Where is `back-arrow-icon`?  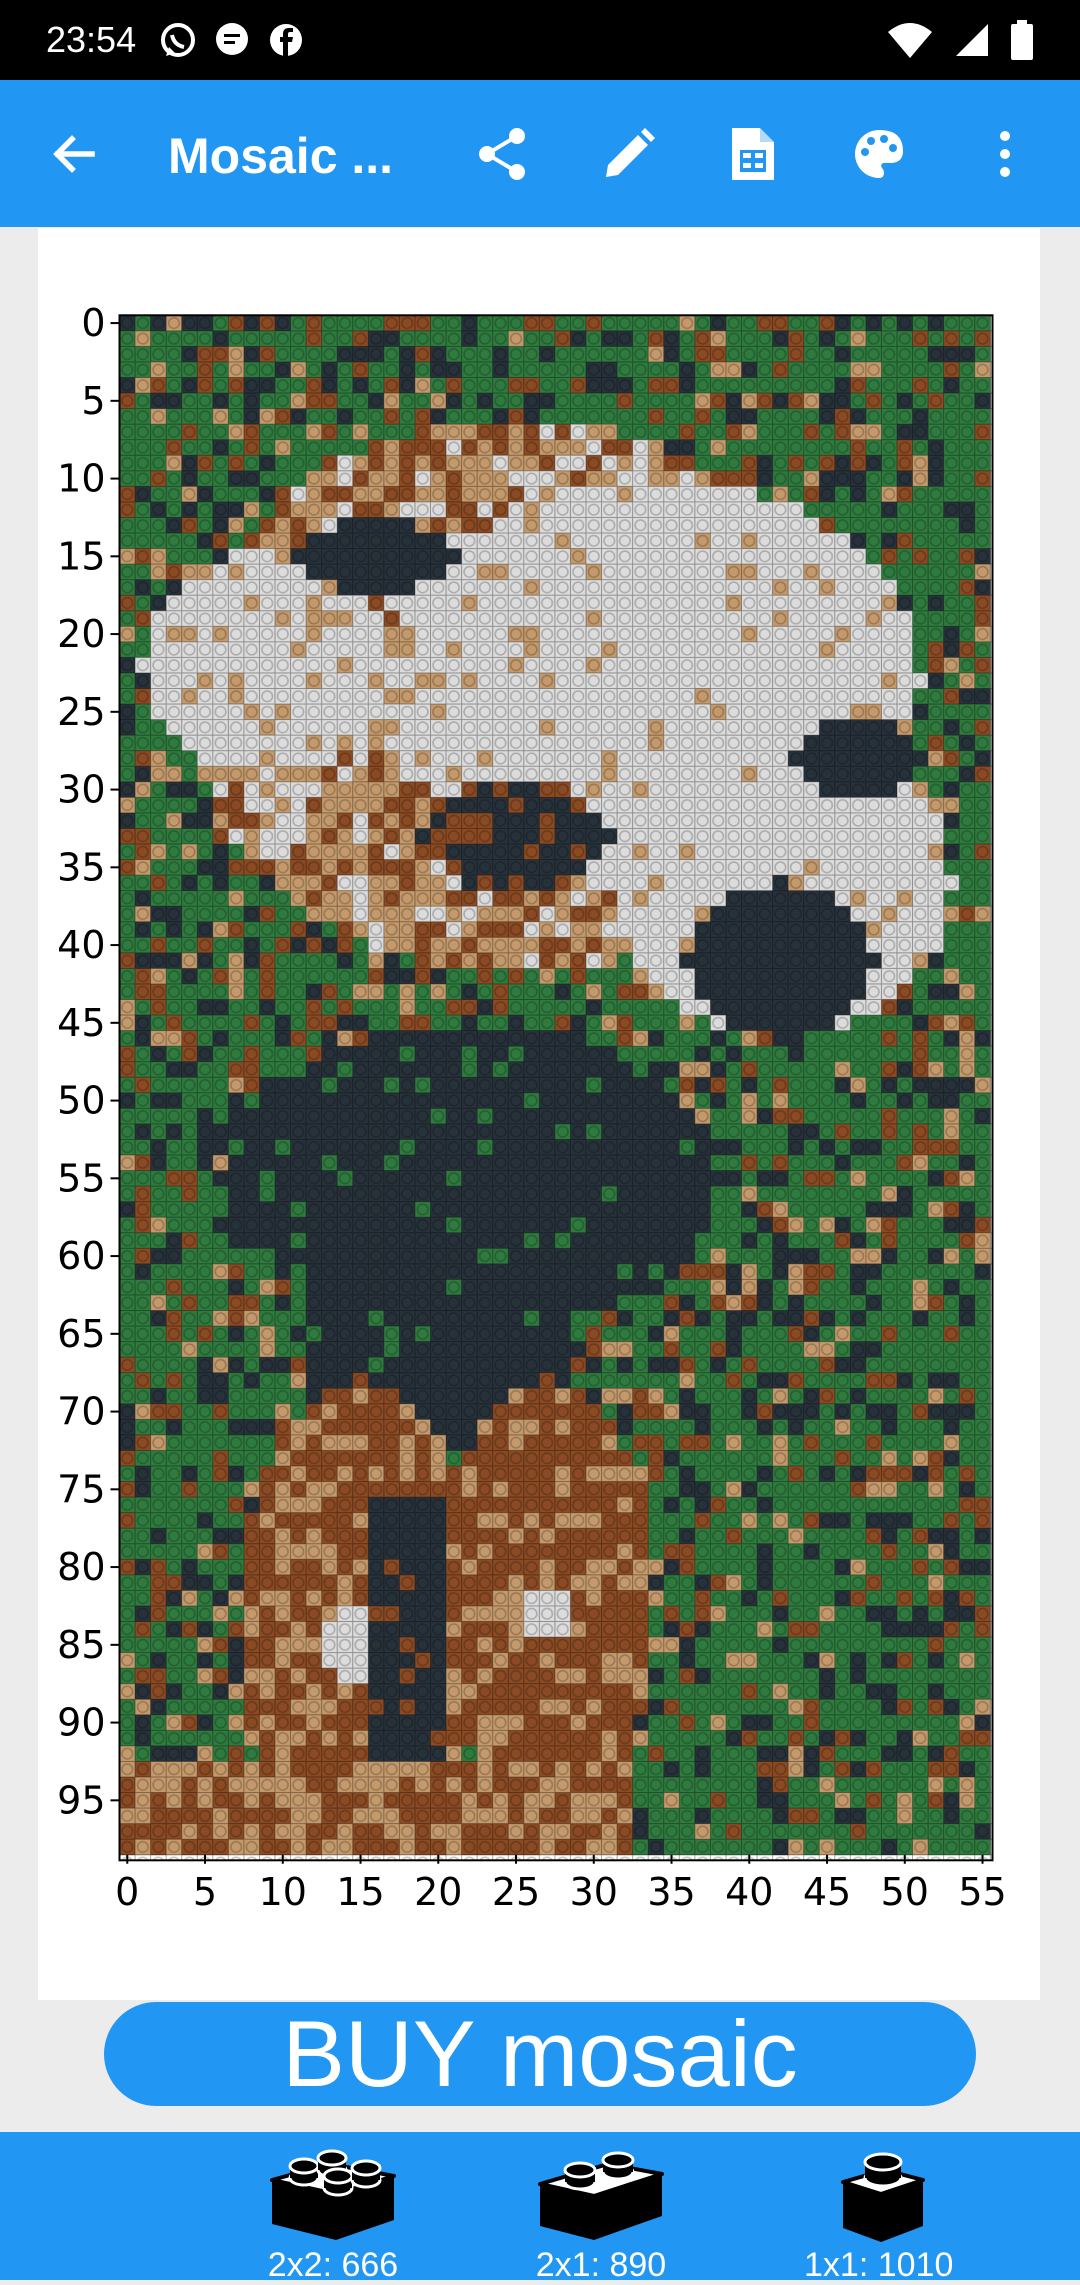
back-arrow-icon is located at coordinates (74, 153).